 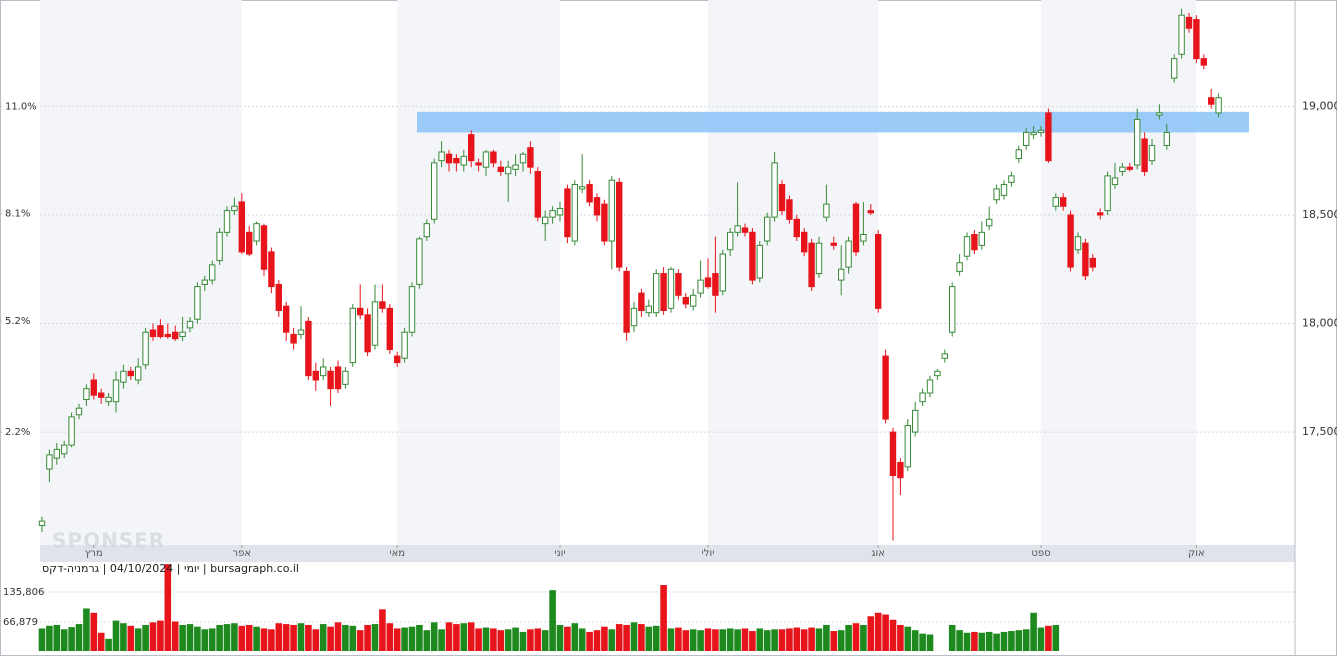 I want to click on volume-tick-label: 66,879, so click(x=20, y=622).